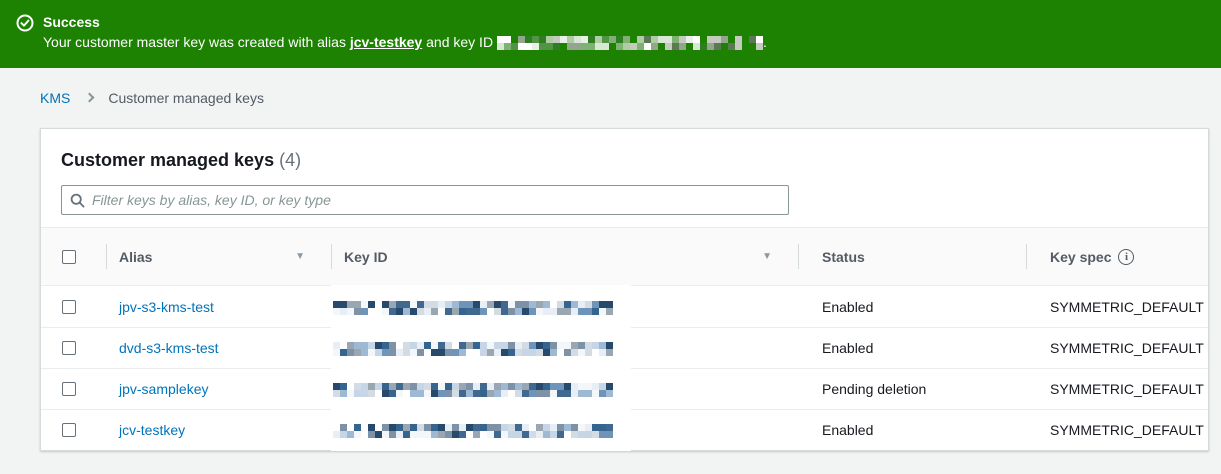  I want to click on filter-keys-searchbox, so click(425, 200).